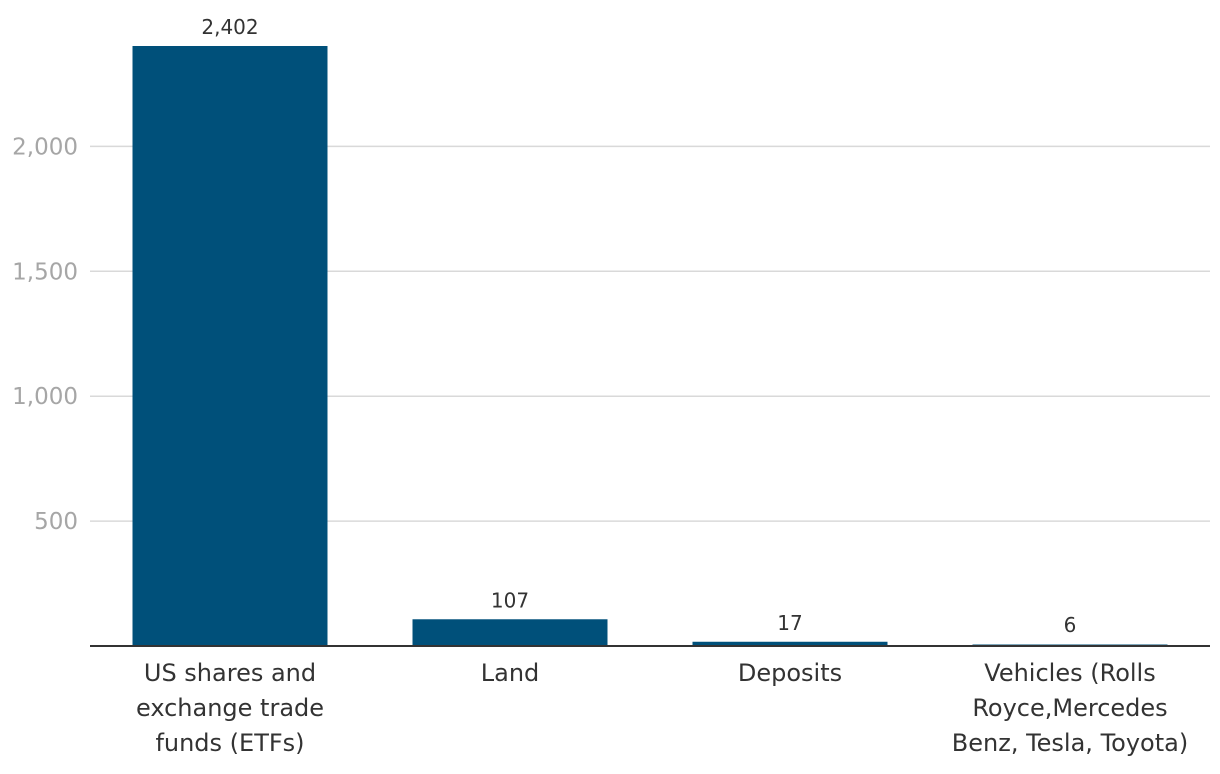  Describe the element at coordinates (45, 397) in the screenshot. I see `y-tick-label: 1,000` at that location.